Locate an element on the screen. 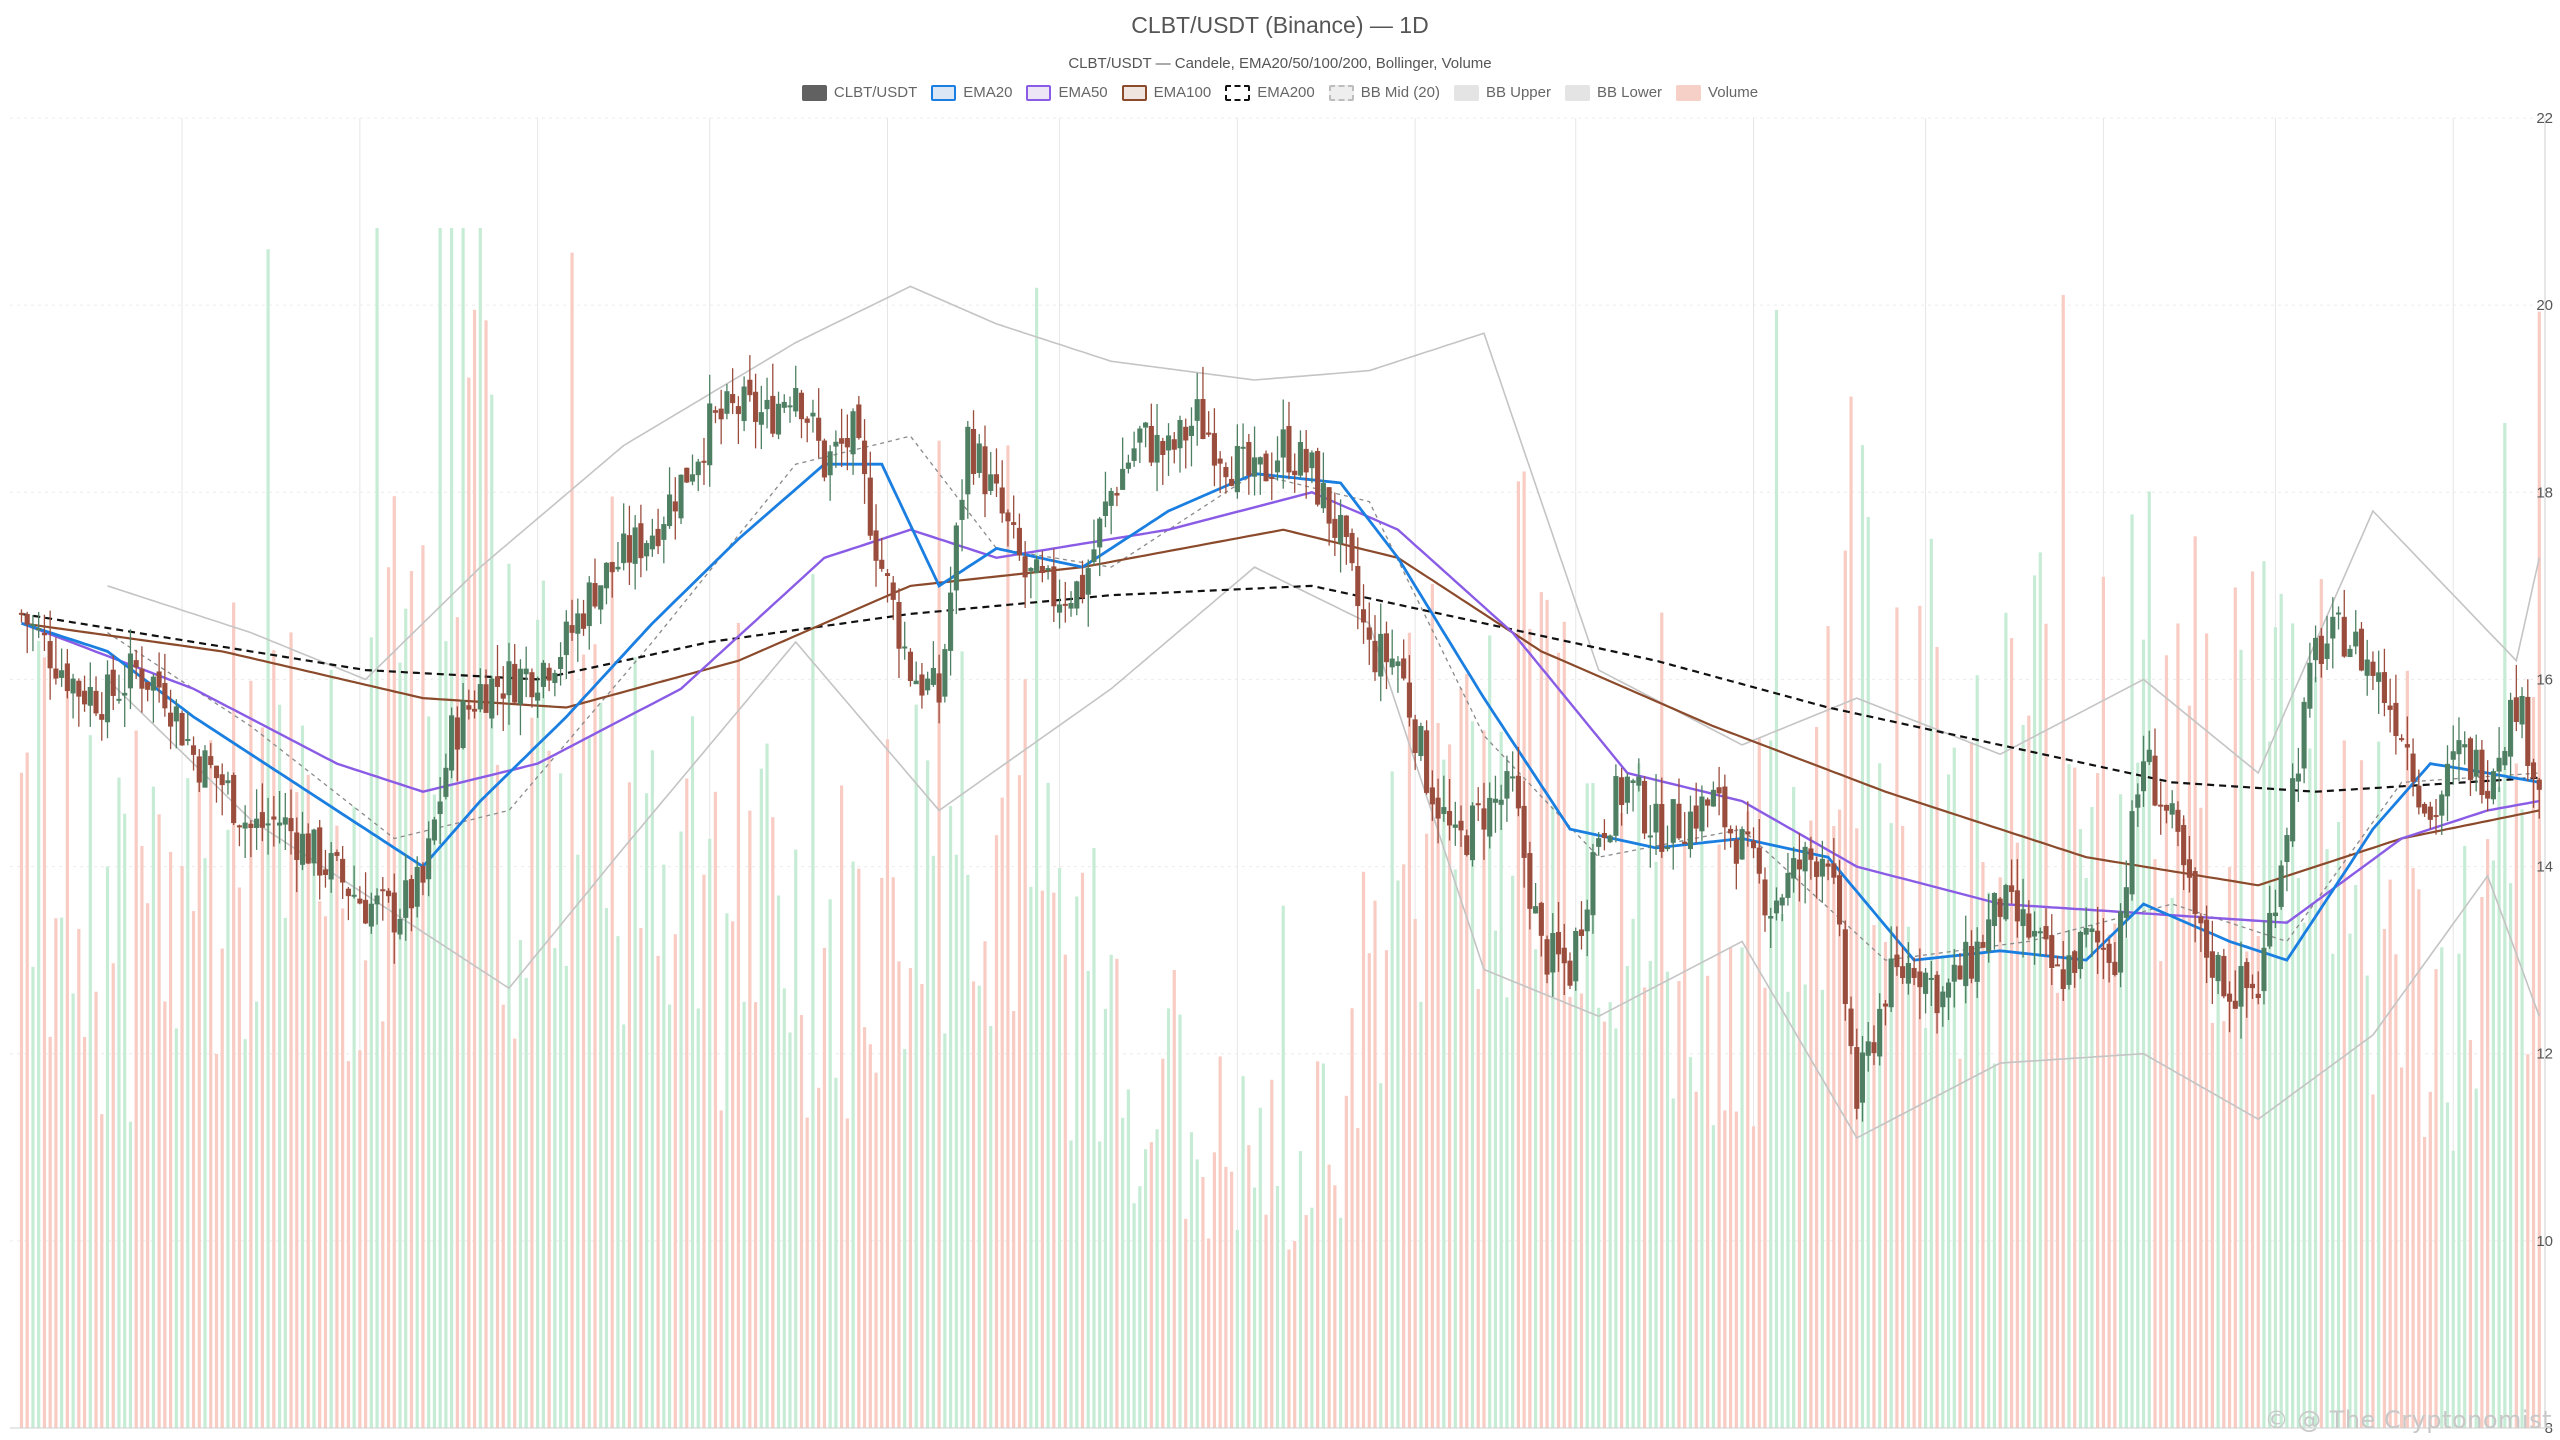  legend-item-6: BB Upper is located at coordinates (1502, 92).